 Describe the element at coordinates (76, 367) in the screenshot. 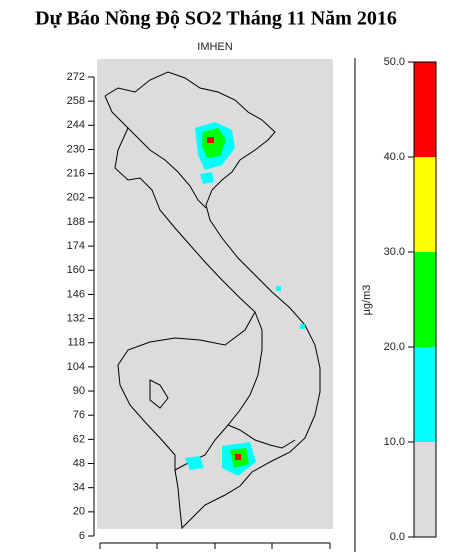

I see `y-tick-label: 104` at that location.